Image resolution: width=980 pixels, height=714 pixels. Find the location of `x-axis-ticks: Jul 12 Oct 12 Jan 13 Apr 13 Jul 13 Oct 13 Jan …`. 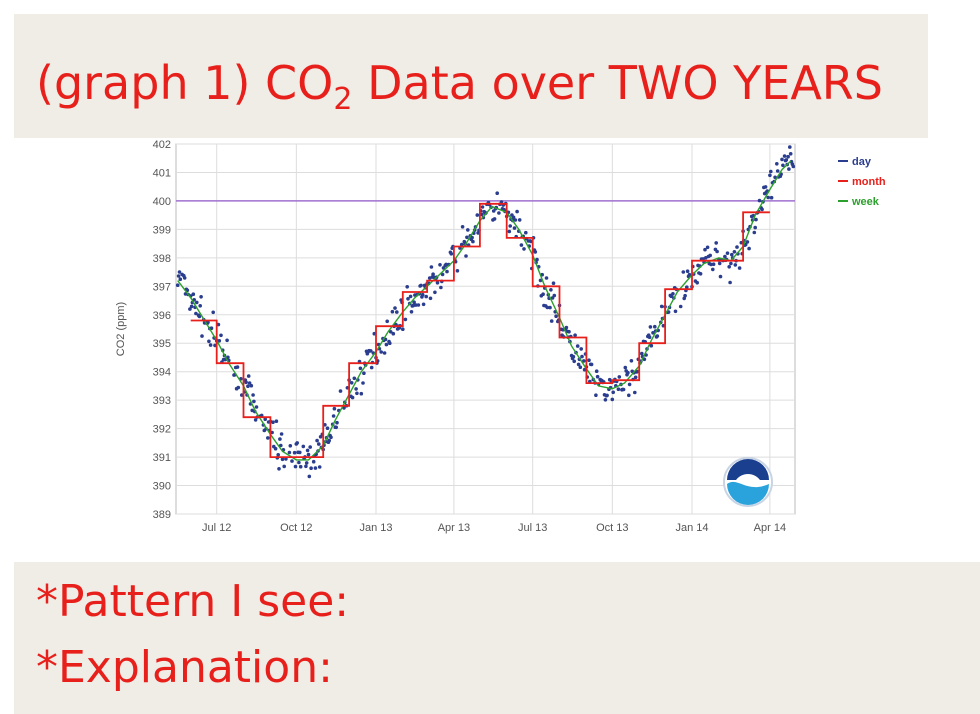

x-axis-ticks: Jul 12 Oct 12 Jan 13 Apr 13 Jul 13 Oct 13 Jan … is located at coordinates (494, 528).